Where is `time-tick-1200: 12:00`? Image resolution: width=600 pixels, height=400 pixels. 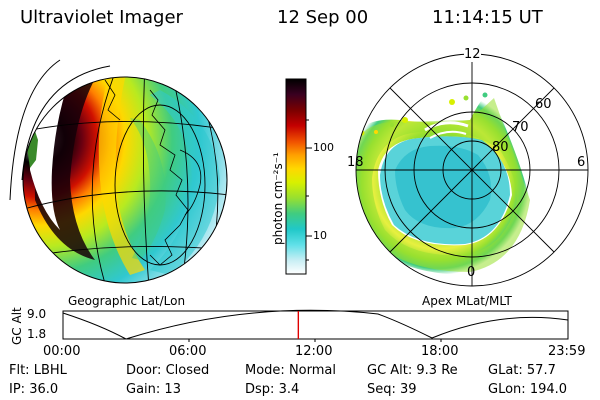 time-tick-1200: 12:00 is located at coordinates (314, 351).